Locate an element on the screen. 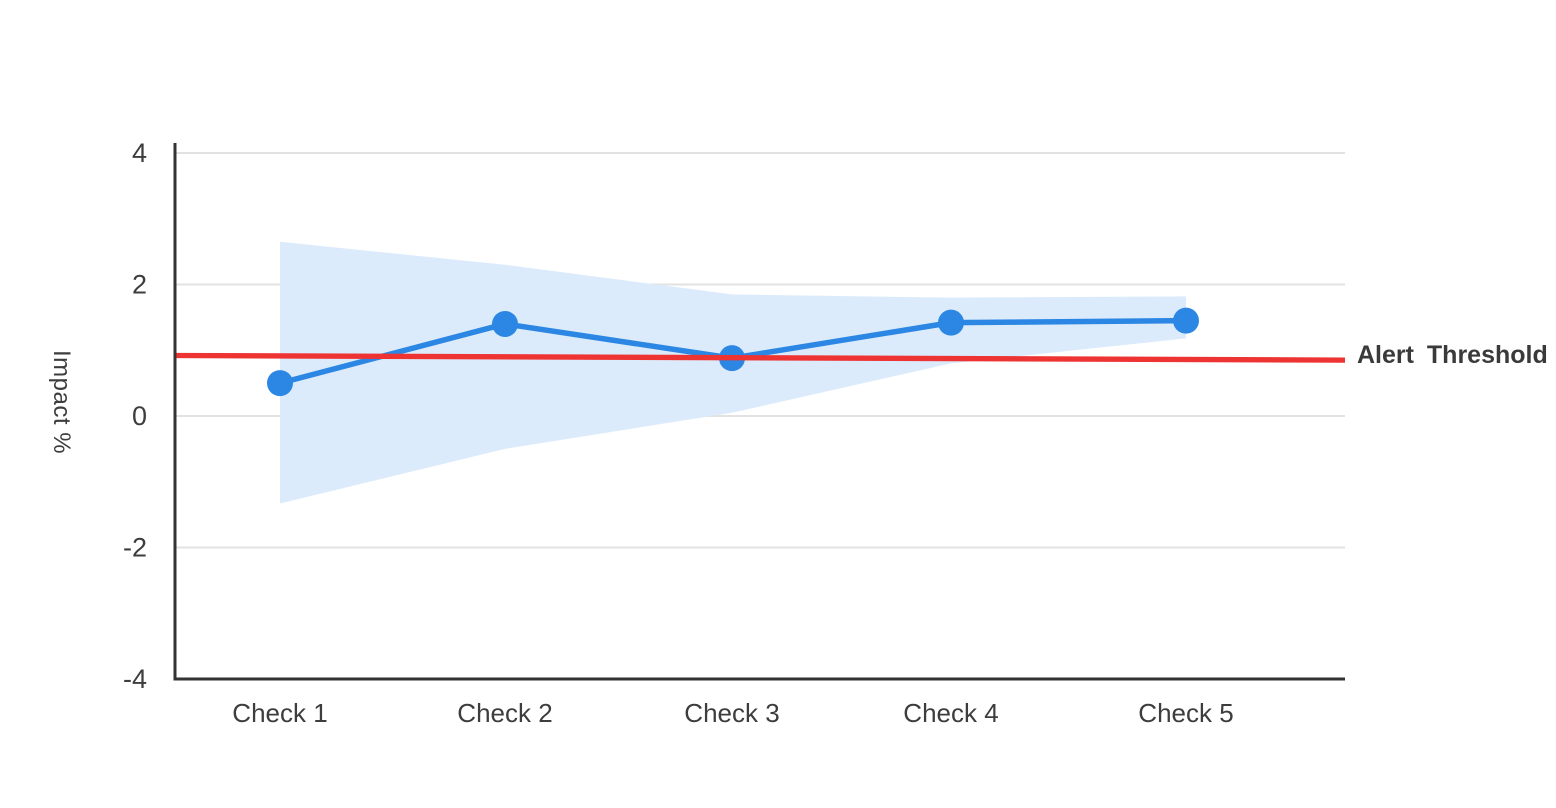 The width and height of the screenshot is (1556, 808). y-tick-label--4: -4 is located at coordinates (135, 679).